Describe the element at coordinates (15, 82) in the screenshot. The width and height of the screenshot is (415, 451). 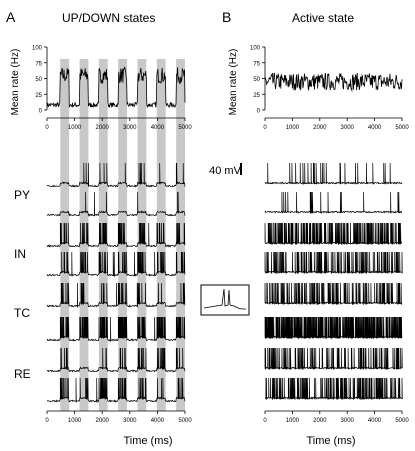
I see `panel-a-ylabel: Mean rate (Hz)` at that location.